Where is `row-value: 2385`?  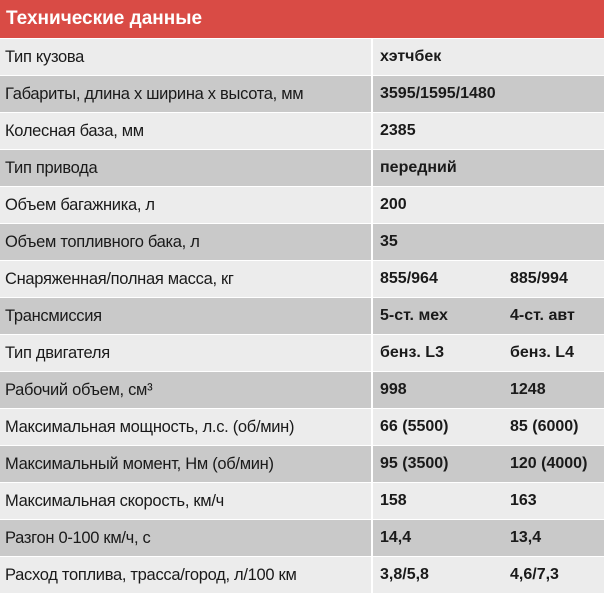 row-value: 2385 is located at coordinates (398, 130).